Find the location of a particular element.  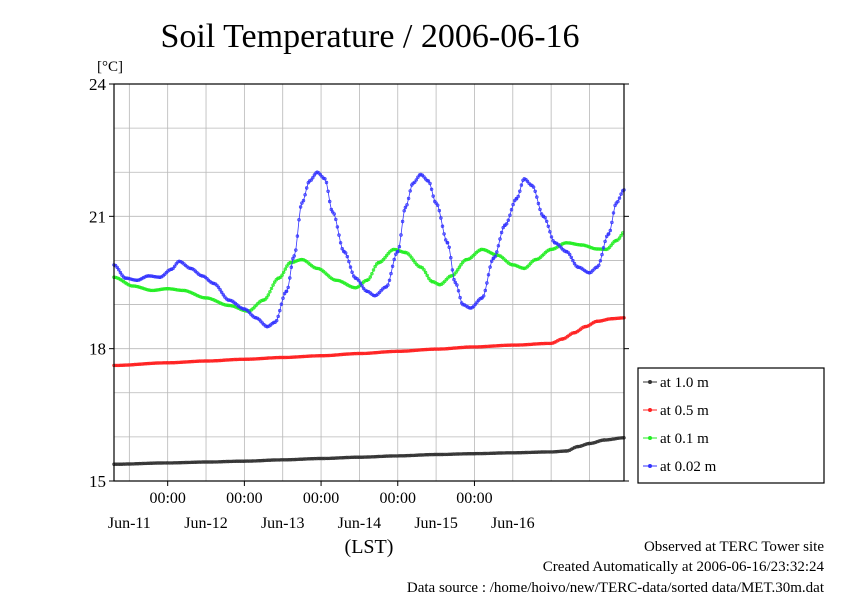

x-tick-label-date: Jun-16 is located at coordinates (513, 523).